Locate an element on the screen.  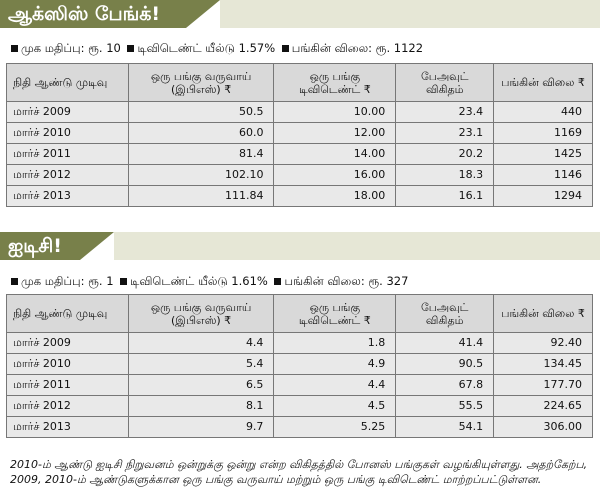
section2-header-year: நிதி ஆண்டு முடிவு is located at coordinates (67, 313).